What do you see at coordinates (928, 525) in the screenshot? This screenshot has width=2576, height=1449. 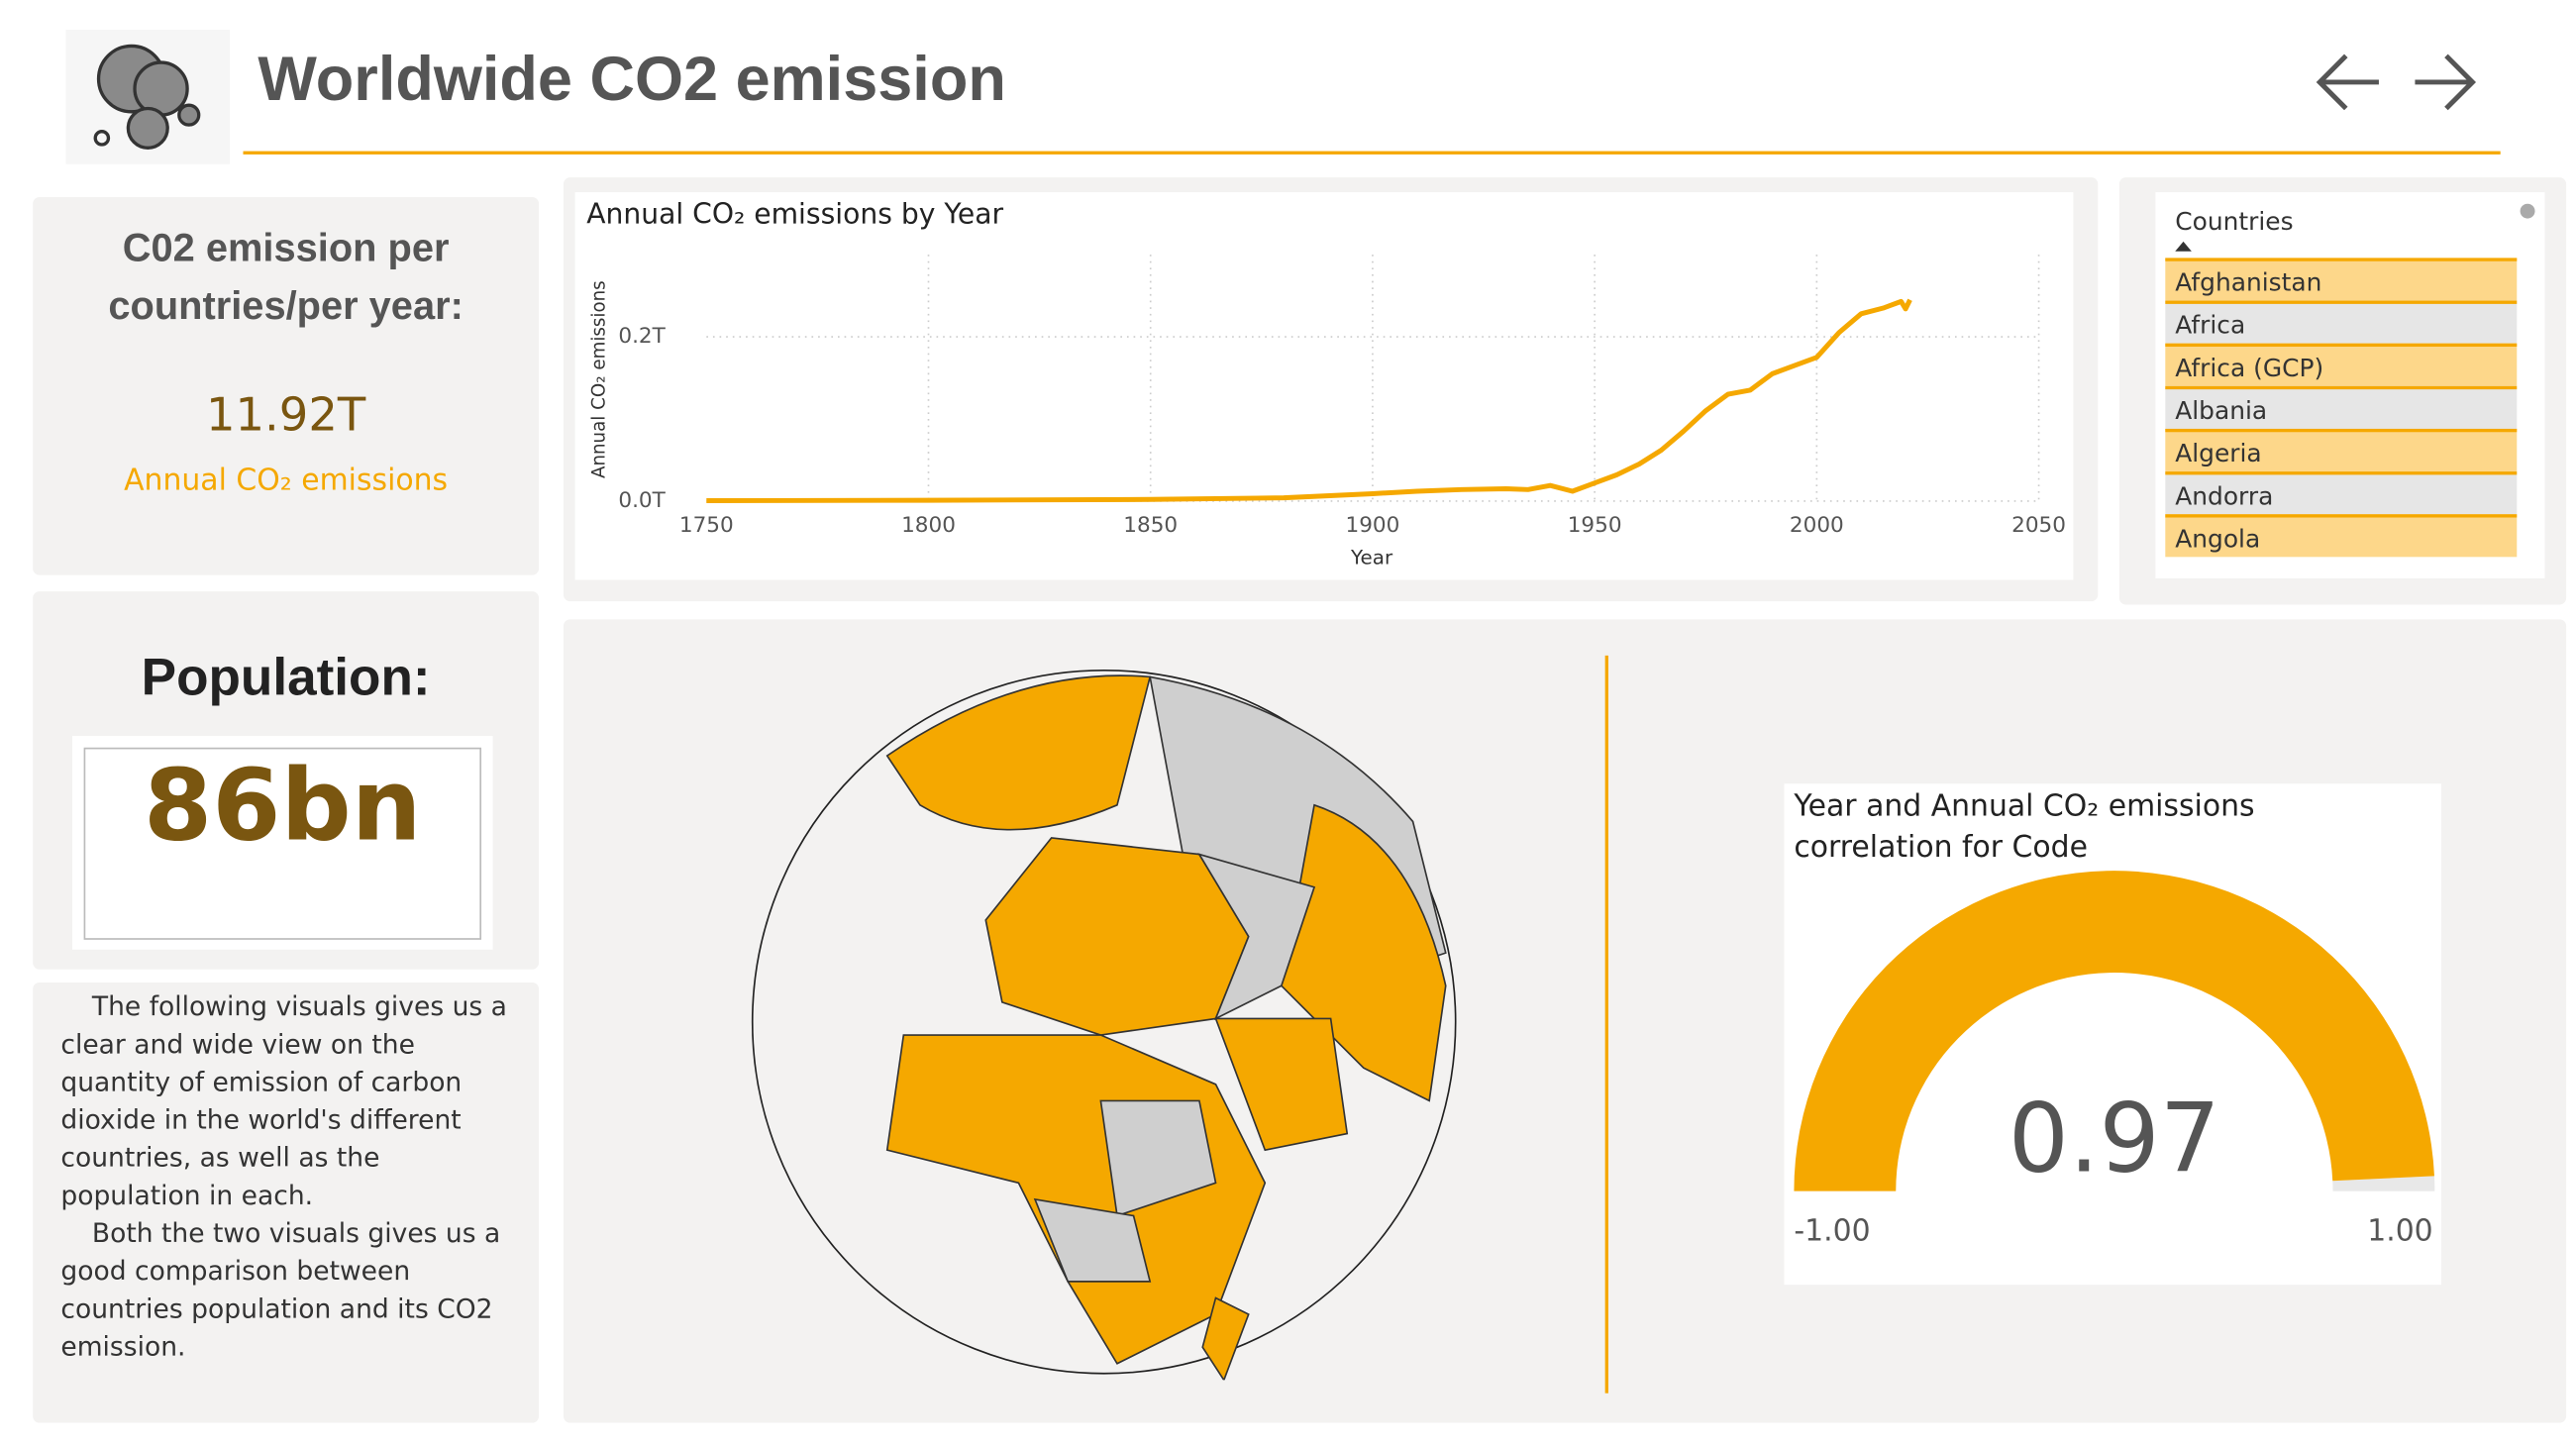 I see `x-tick-label: 1800` at bounding box center [928, 525].